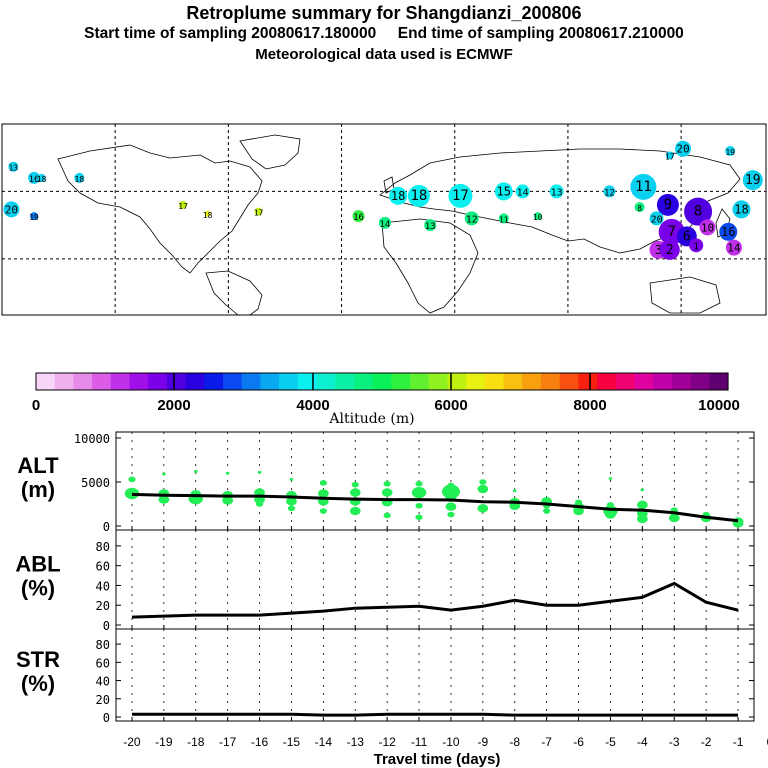  I want to click on coastline-africa, so click(430, 266).